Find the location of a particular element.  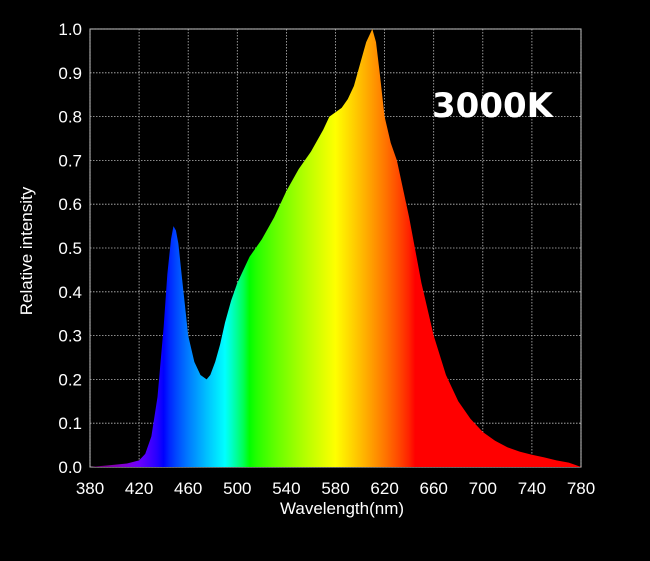

x-tick-label: 660 is located at coordinates (434, 488).